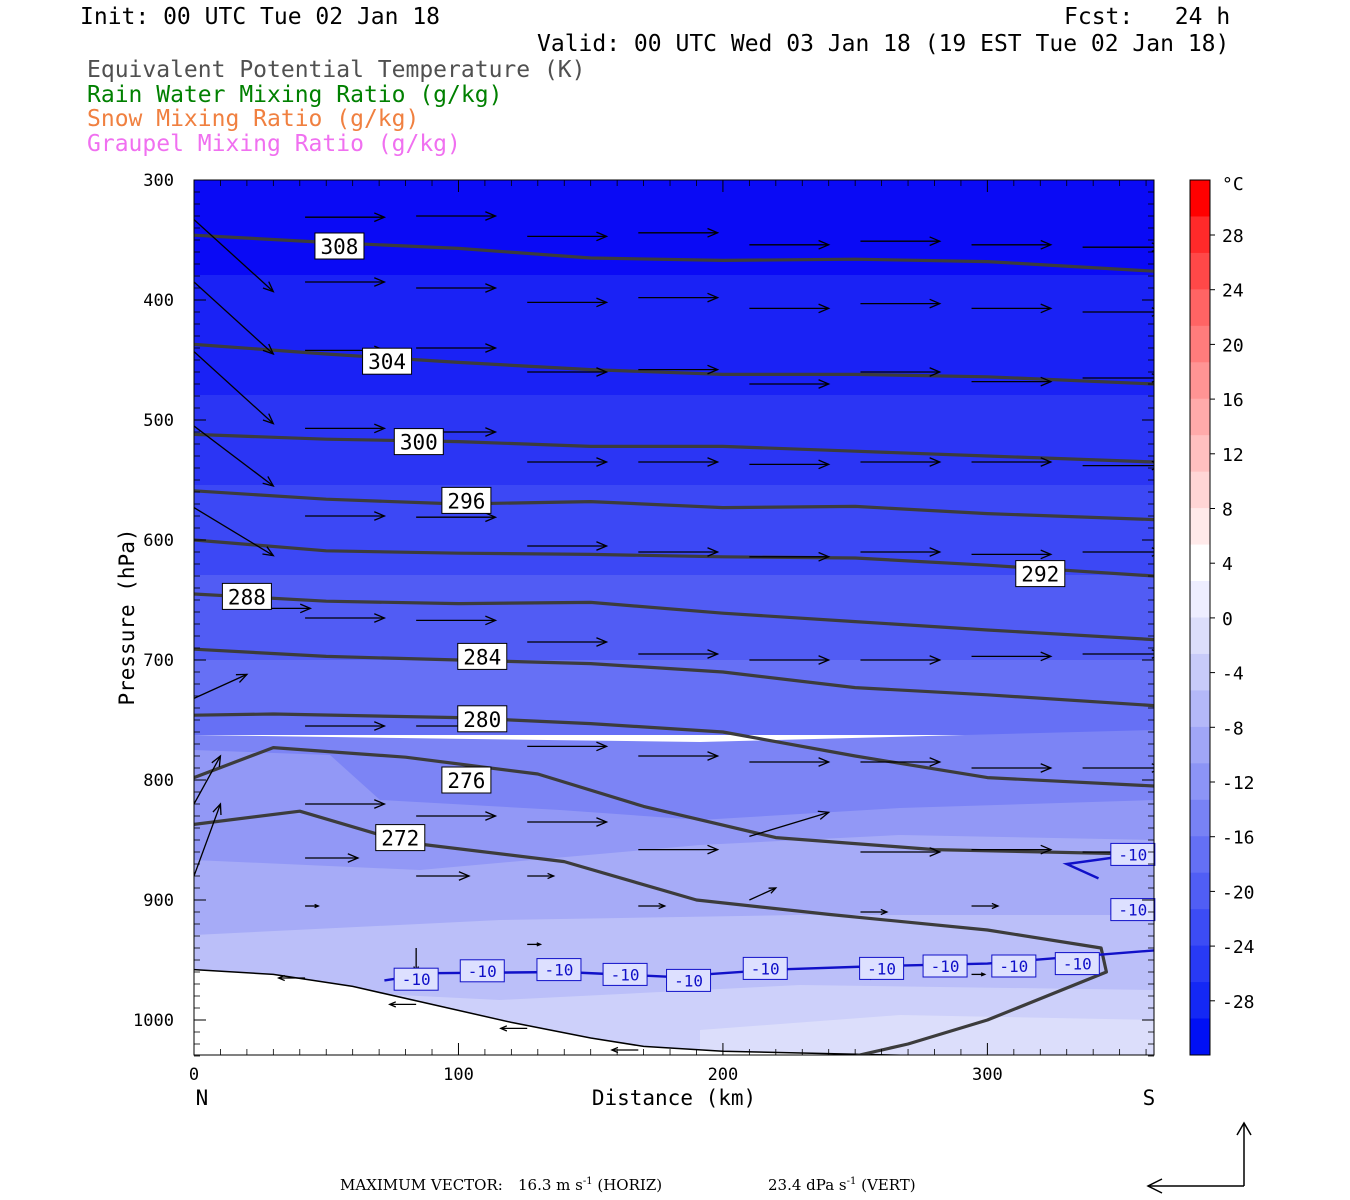  What do you see at coordinates (158, 781) in the screenshot?
I see `y-tick-label: 800` at bounding box center [158, 781].